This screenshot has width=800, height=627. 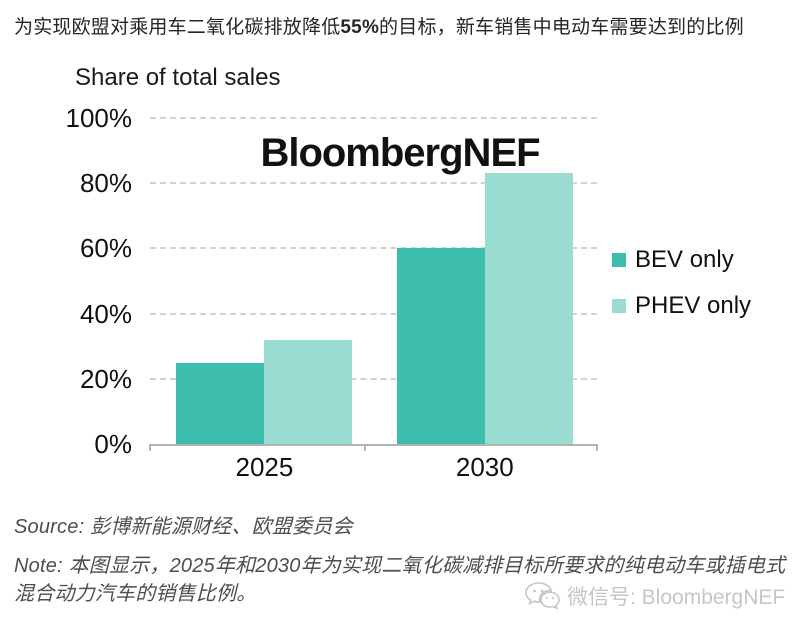 I want to click on legend-label: PHEV only, so click(x=693, y=305).